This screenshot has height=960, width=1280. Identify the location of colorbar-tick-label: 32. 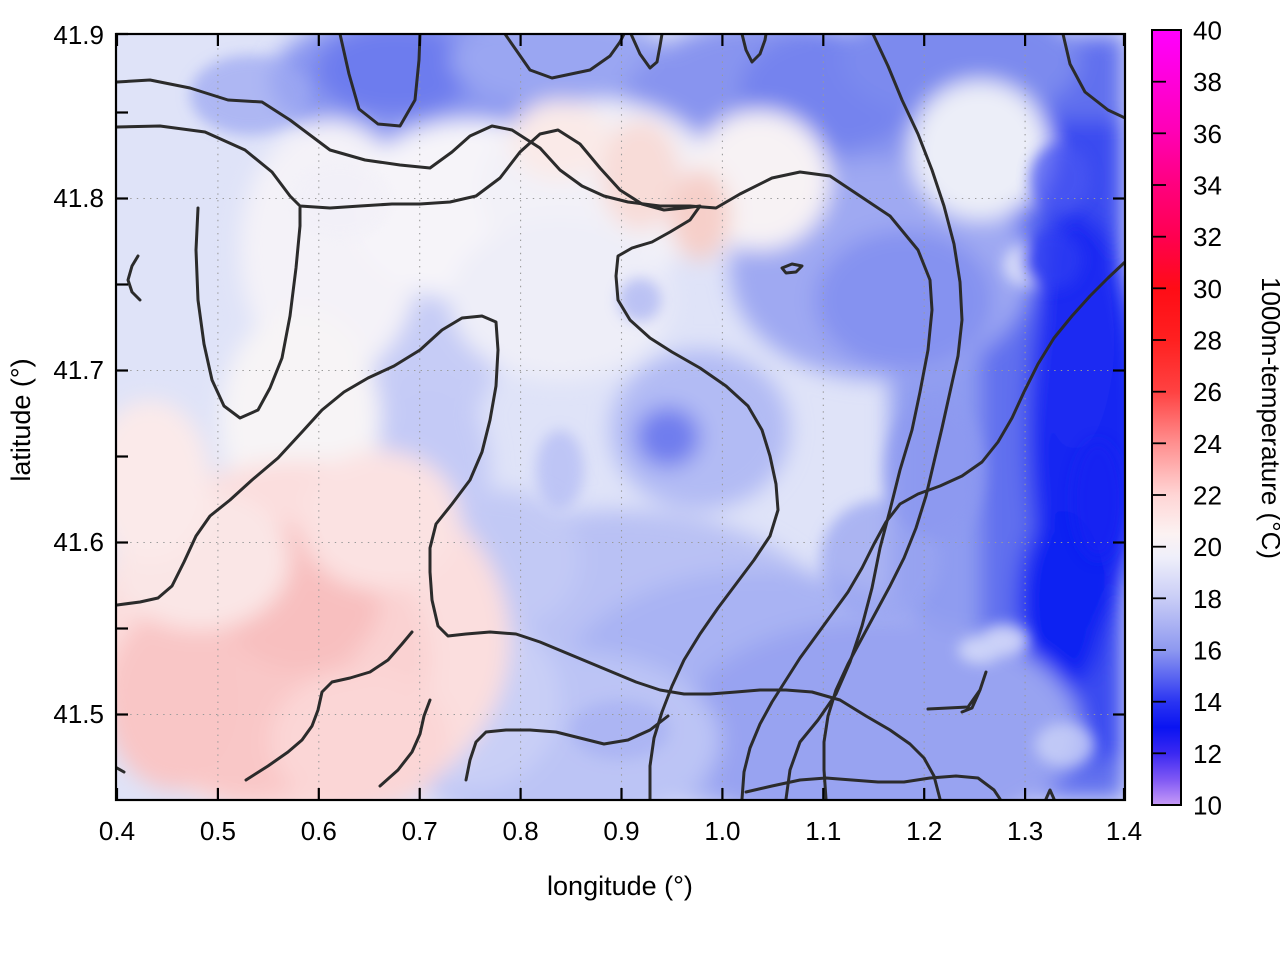
(1207, 237).